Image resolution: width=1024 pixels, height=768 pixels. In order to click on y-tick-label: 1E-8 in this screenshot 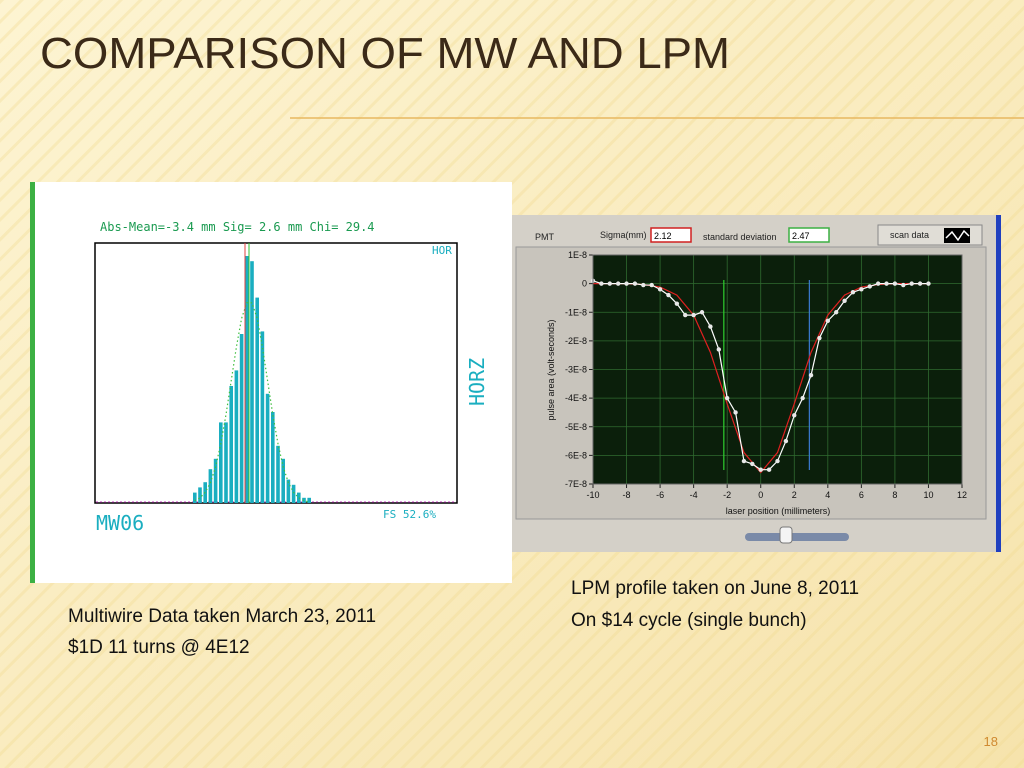, I will do `click(577, 255)`.